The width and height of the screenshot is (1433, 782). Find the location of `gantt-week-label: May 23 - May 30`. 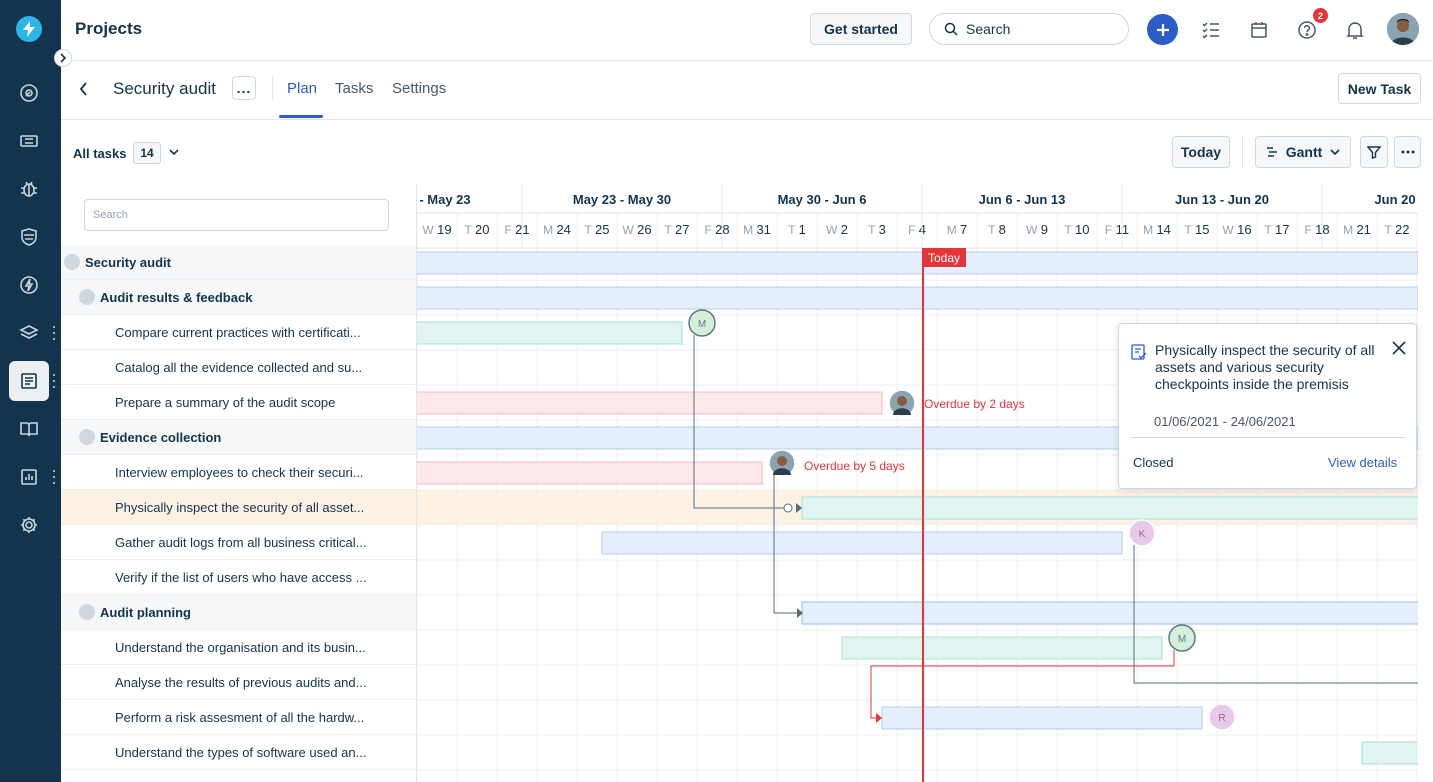

gantt-week-label: May 23 - May 30 is located at coordinates (622, 199).